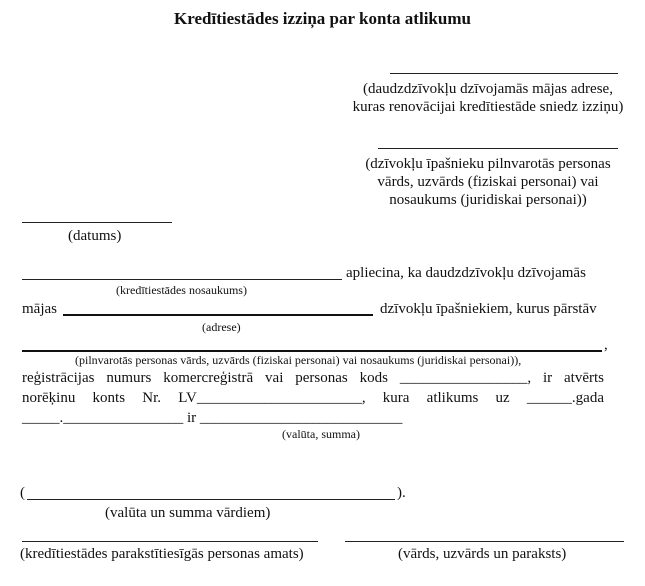 This screenshot has height=586, width=645. I want to click on currency-amount-caption: (valūta, summa), so click(321, 434).